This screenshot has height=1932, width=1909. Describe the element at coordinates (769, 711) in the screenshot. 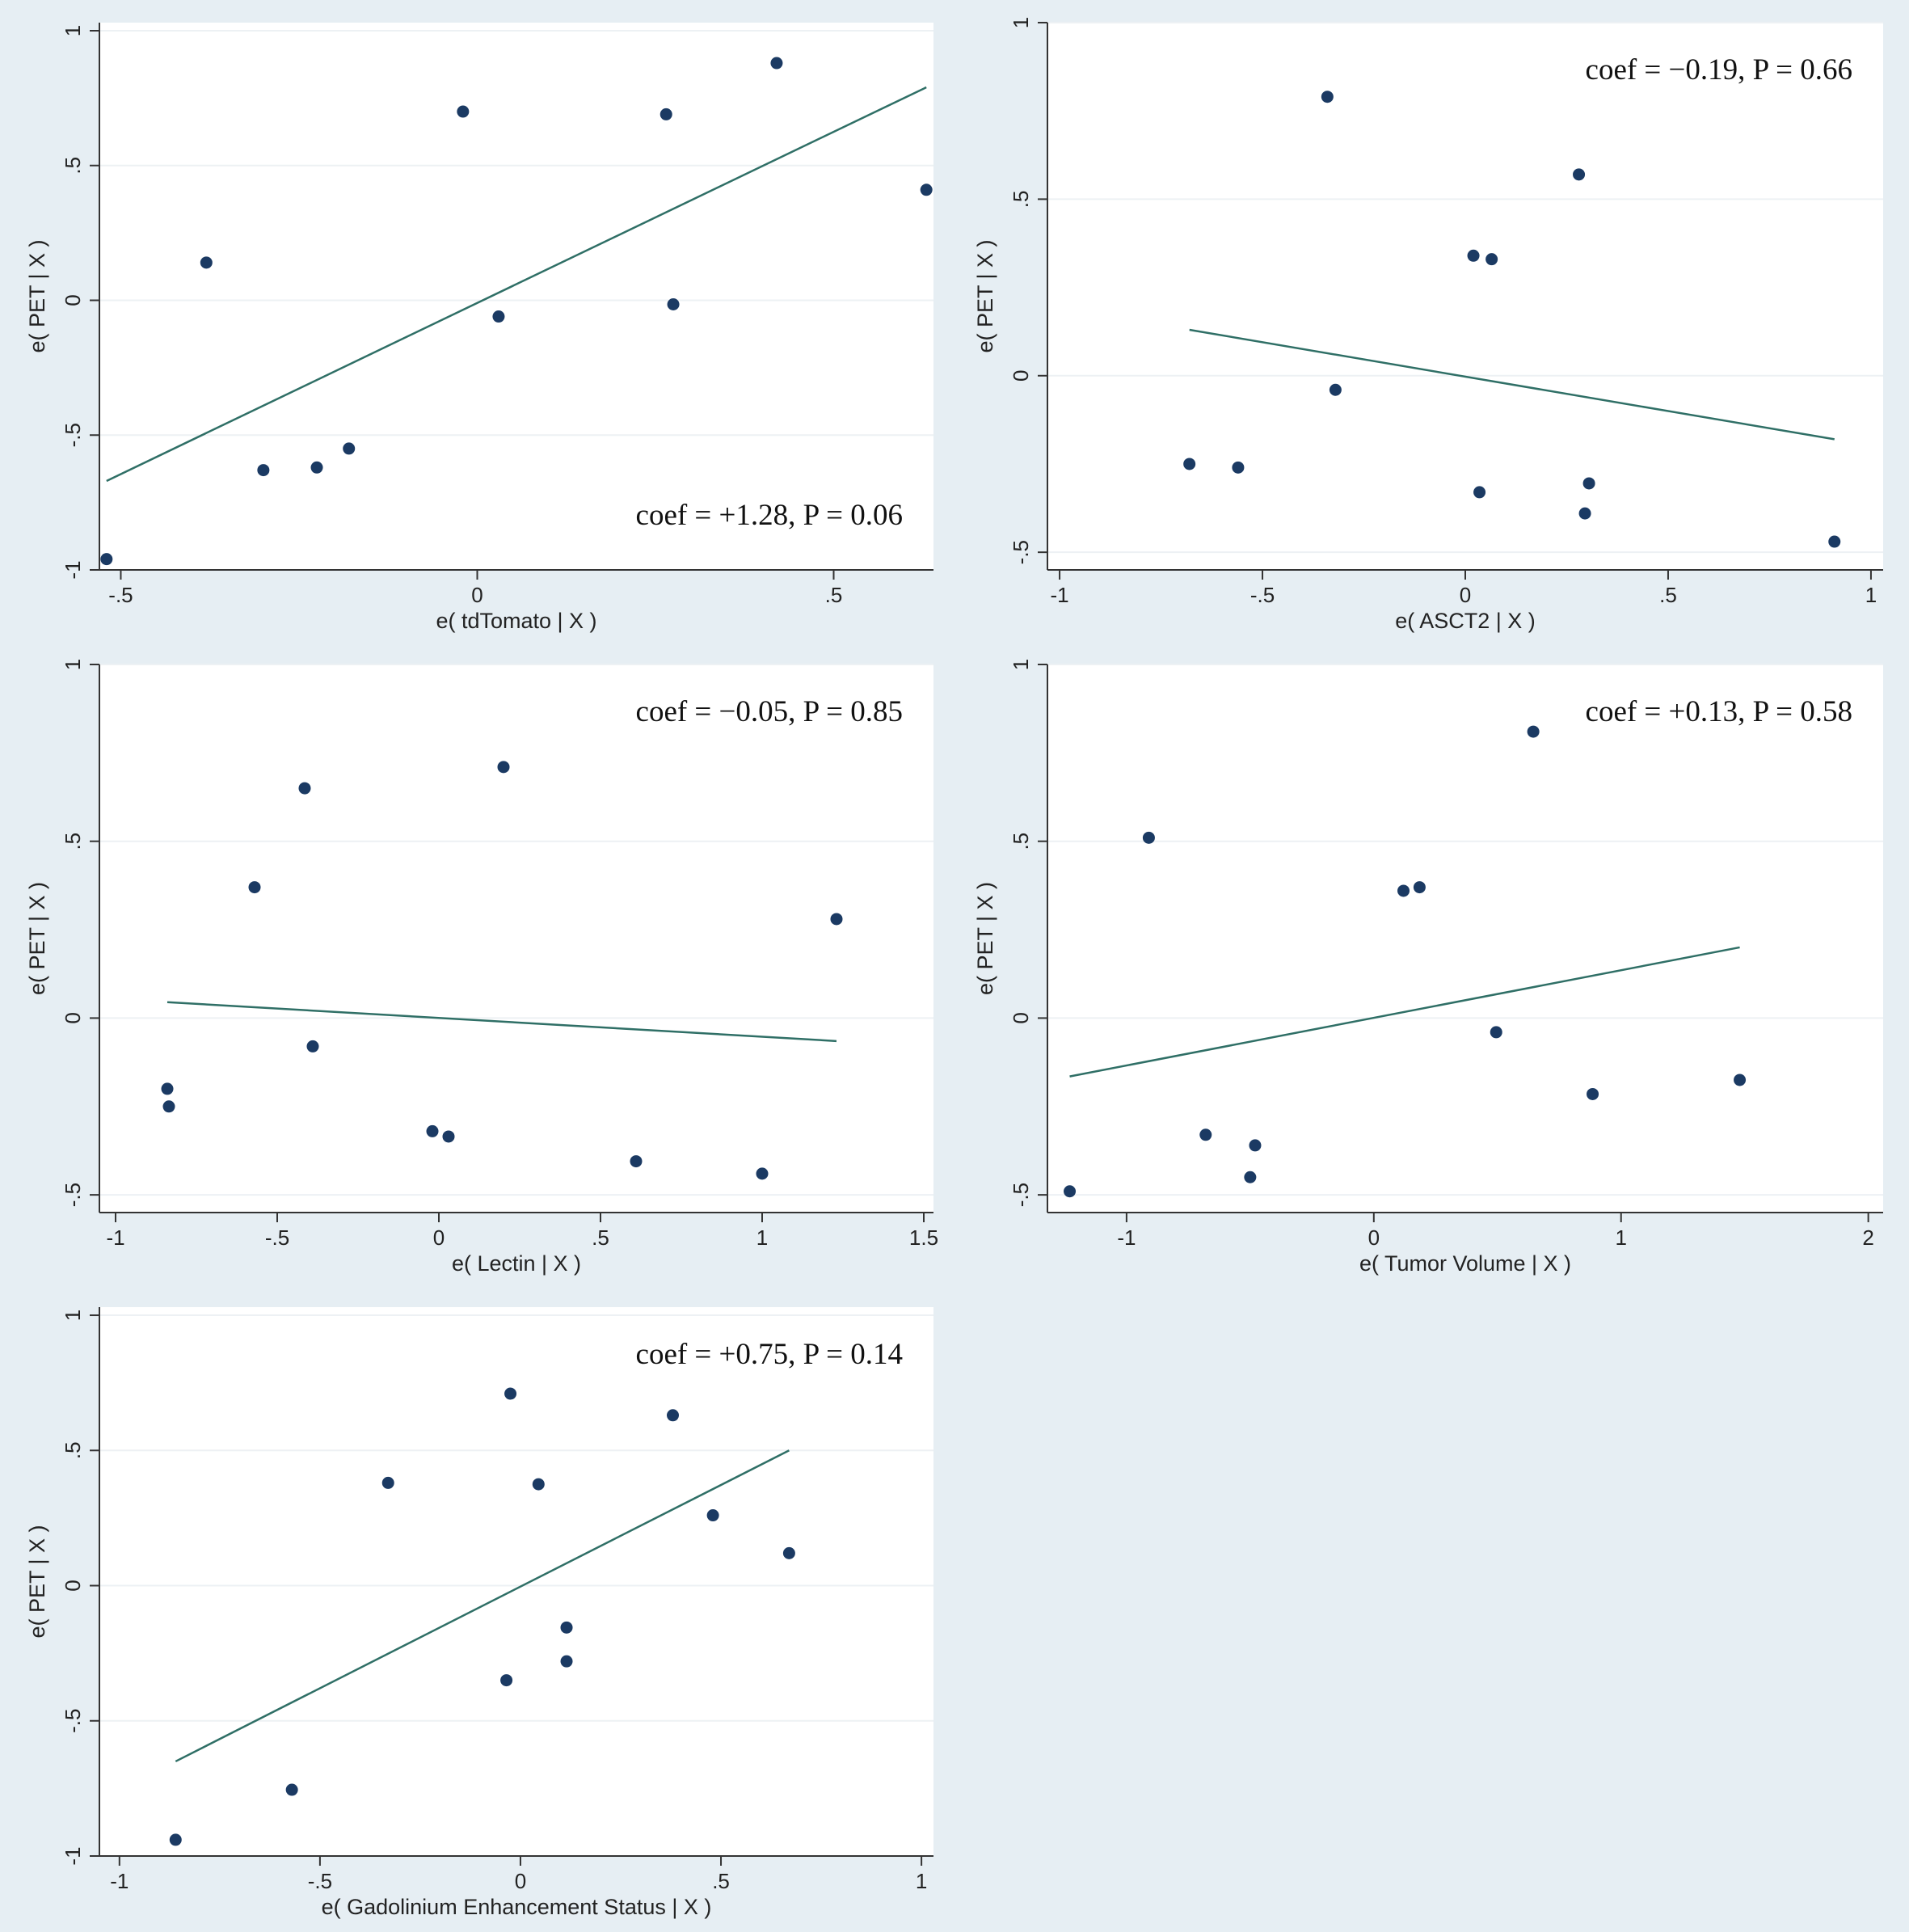

I see `stats-annotation: coef = −0.05, P = 0.85` at that location.